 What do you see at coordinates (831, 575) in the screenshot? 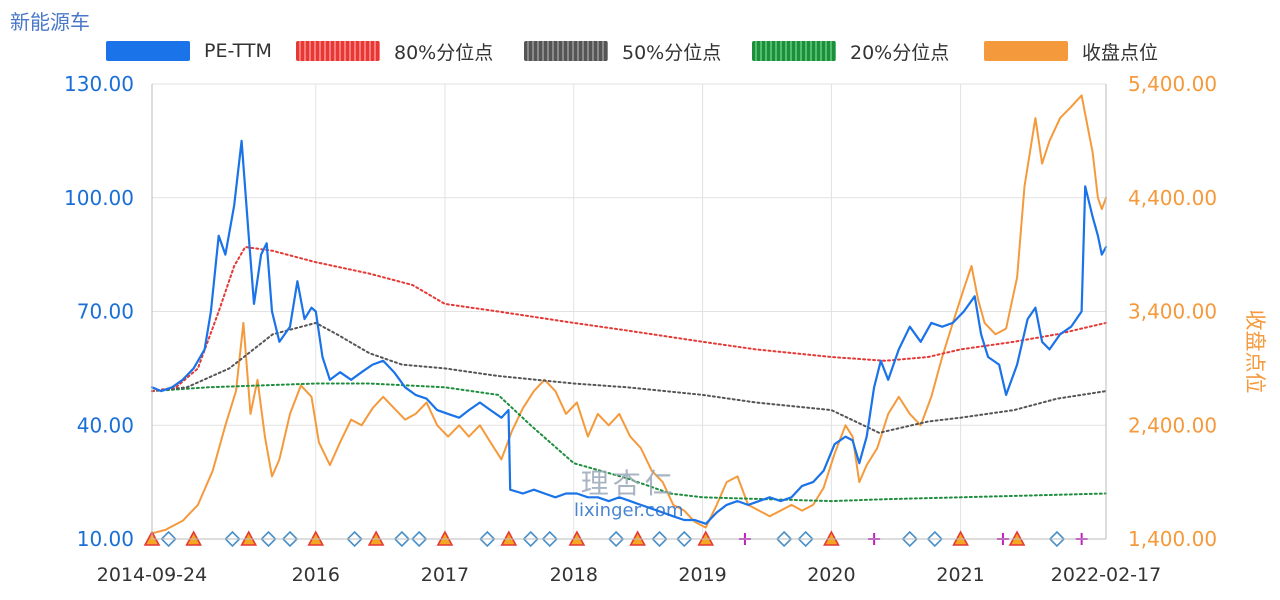
I see `x-tick-label: 2020` at bounding box center [831, 575].